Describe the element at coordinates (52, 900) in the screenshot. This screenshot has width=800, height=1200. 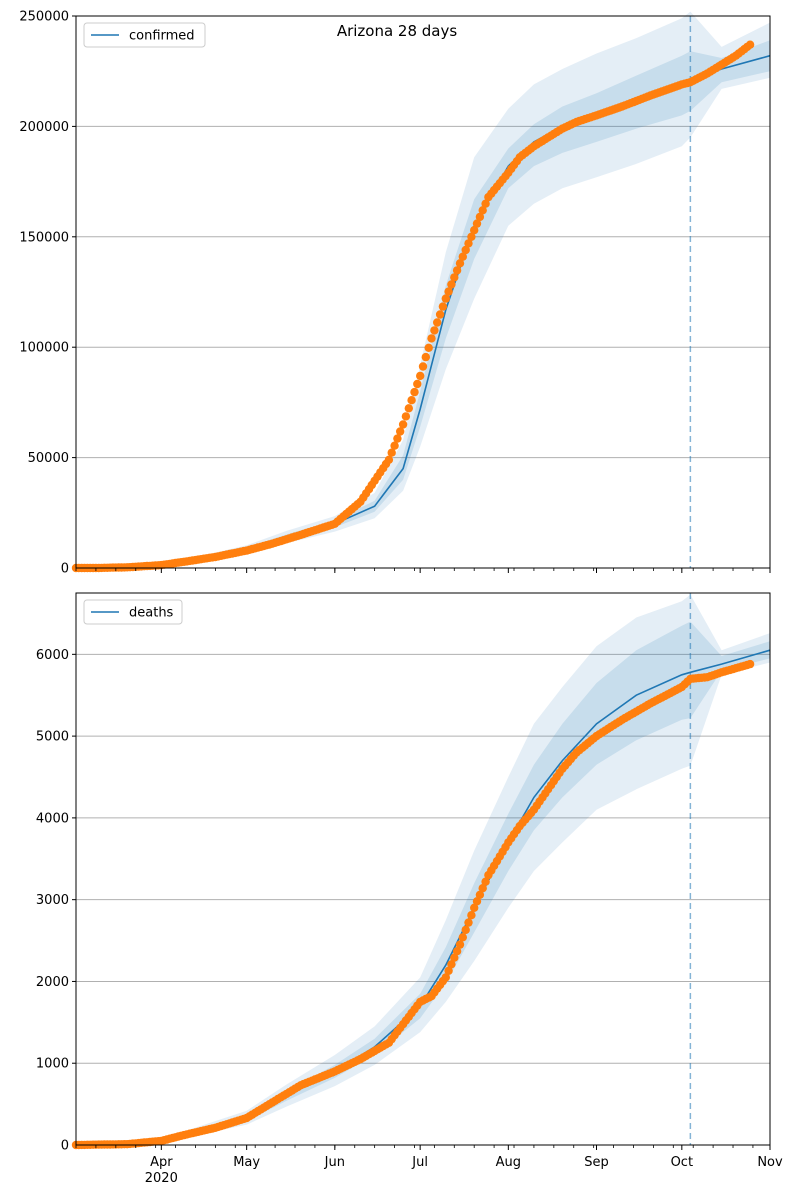
I see `y-tick-label: 3000` at that location.